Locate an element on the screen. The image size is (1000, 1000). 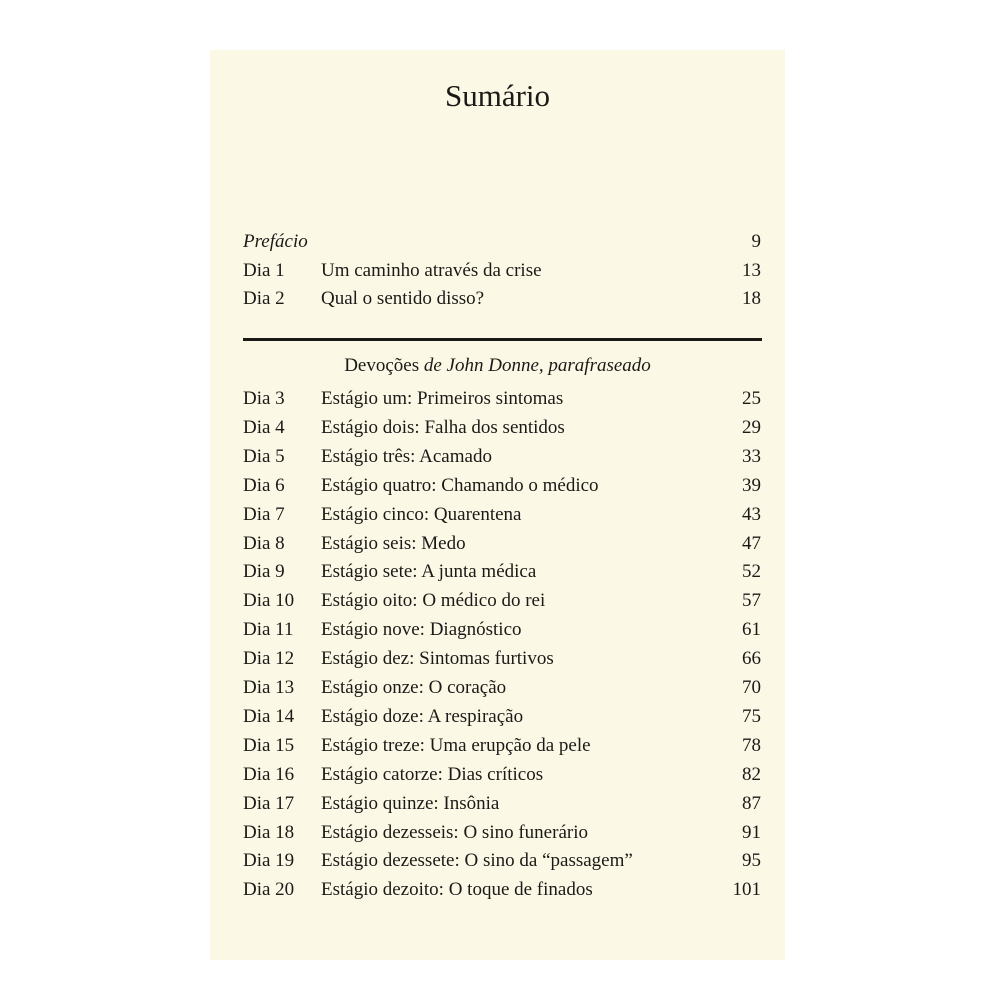
toc-page-number: 29 is located at coordinates (751, 427).